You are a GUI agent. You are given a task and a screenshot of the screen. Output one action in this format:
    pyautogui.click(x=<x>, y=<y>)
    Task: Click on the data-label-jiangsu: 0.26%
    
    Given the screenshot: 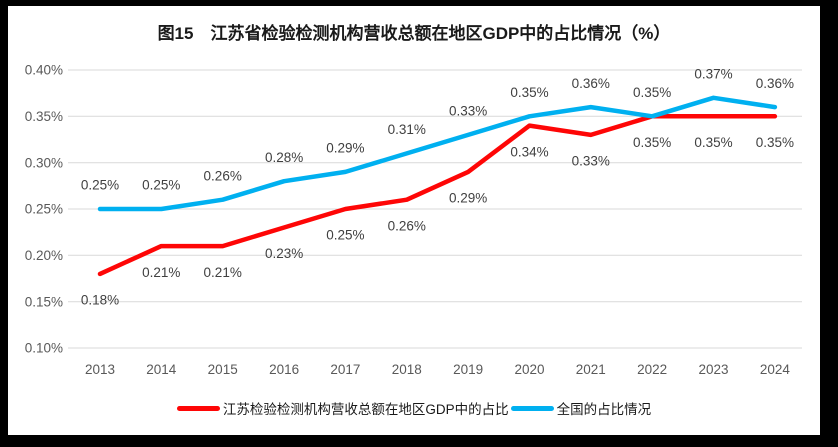 What is the action you would take?
    pyautogui.click(x=407, y=225)
    